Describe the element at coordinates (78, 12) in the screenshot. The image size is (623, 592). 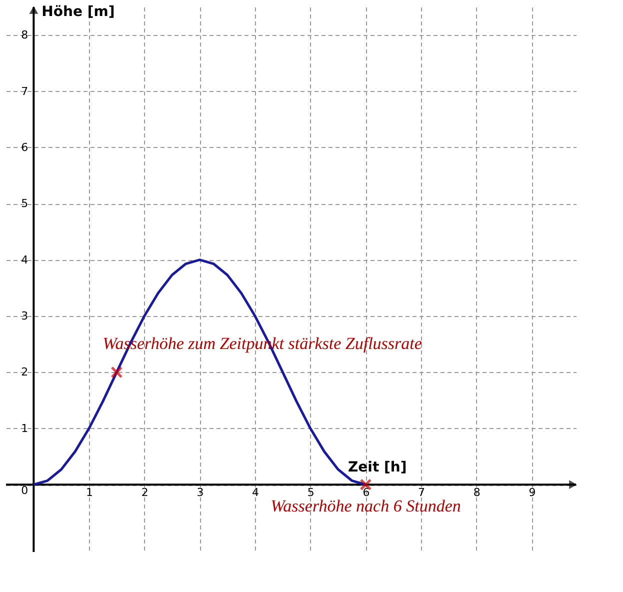
I see `y-axis-title: Höhe [m]` at that location.